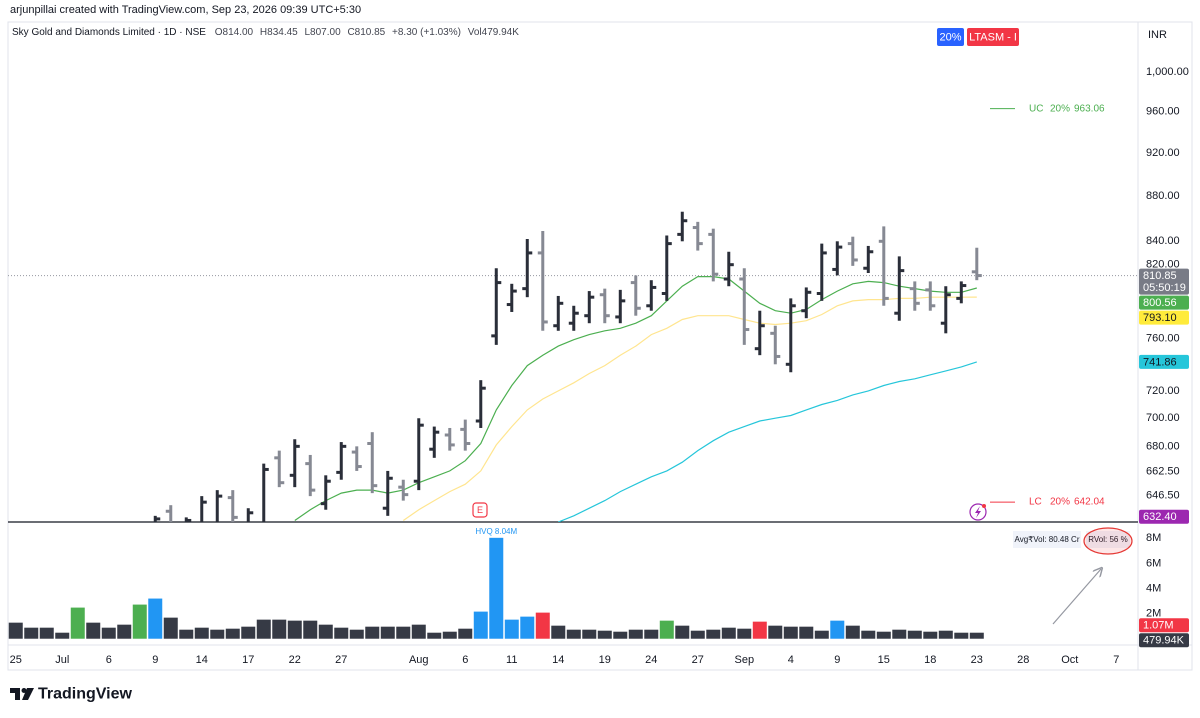 This screenshot has height=718, width=1200. I want to click on legend-value: L807.00, so click(322, 32).